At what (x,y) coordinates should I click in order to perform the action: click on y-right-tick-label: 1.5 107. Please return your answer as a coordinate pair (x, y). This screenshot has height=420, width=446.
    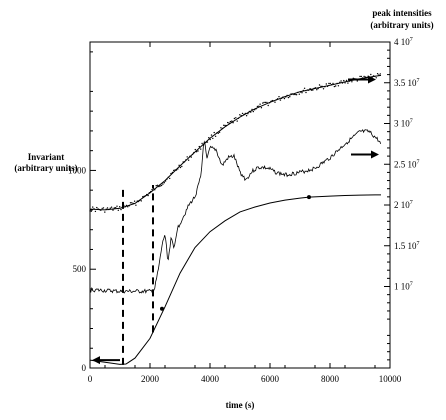
    Looking at the image, I should click on (407, 246).